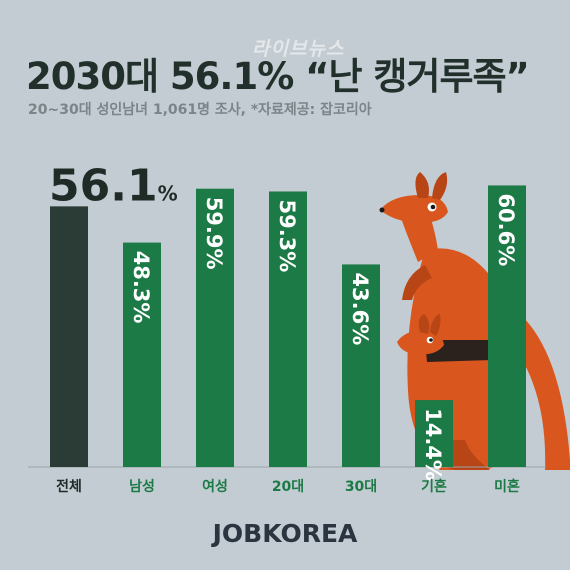 The width and height of the screenshot is (570, 570). I want to click on category-label-3: 20대, so click(288, 487).